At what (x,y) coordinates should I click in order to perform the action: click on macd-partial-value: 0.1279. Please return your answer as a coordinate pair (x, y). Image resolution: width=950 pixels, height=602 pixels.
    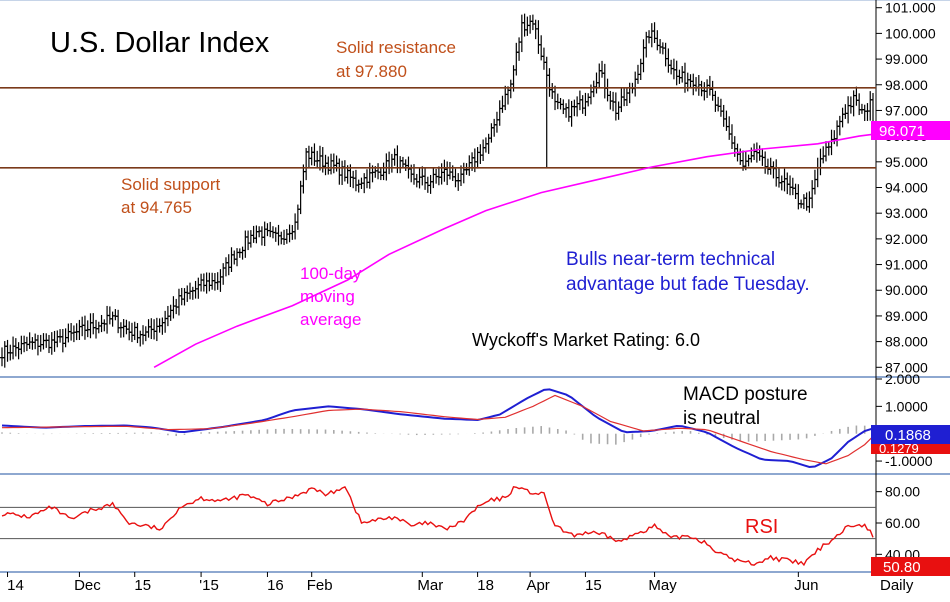
    Looking at the image, I should click on (899, 448).